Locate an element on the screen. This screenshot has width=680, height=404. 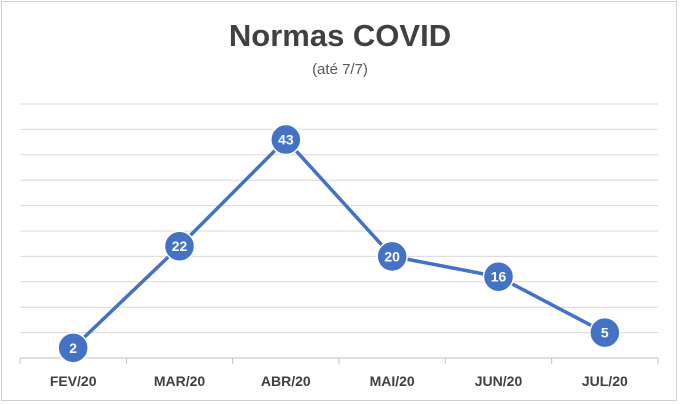
data-label: 43 is located at coordinates (286, 140).